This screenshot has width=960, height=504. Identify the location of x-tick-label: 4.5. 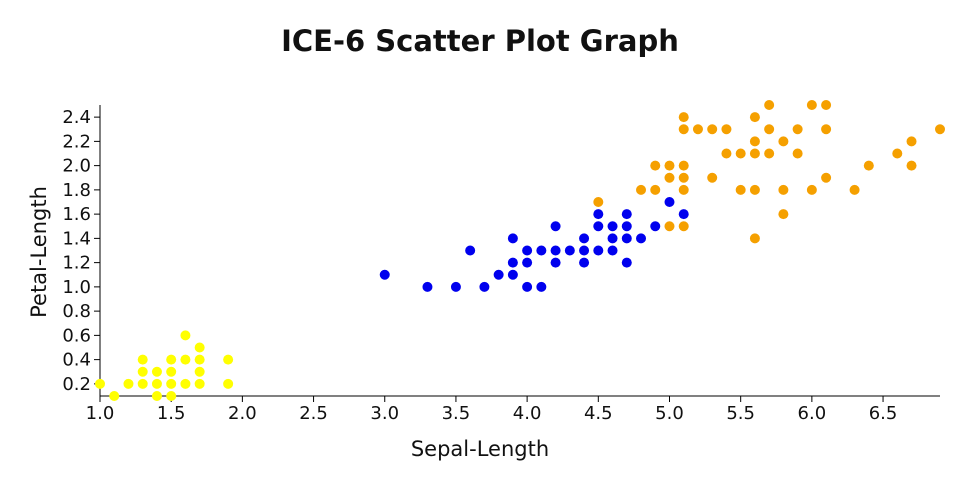
(598, 413).